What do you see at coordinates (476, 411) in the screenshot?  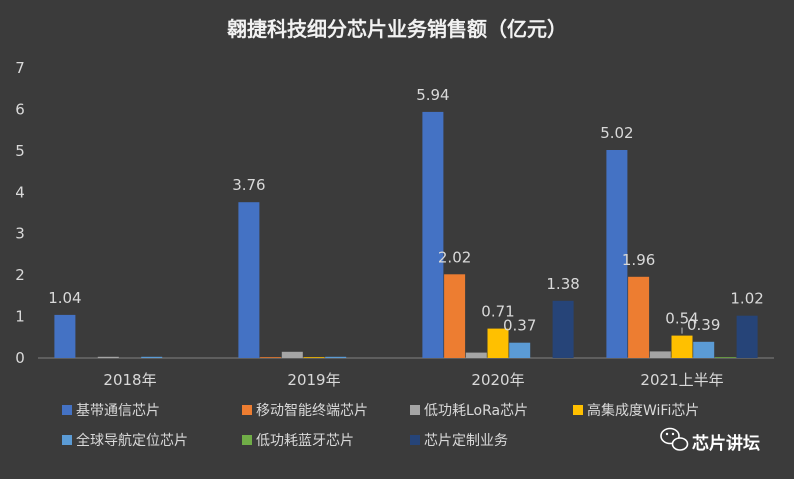 I see `legend-label: 低功耗LoRa芯片` at bounding box center [476, 411].